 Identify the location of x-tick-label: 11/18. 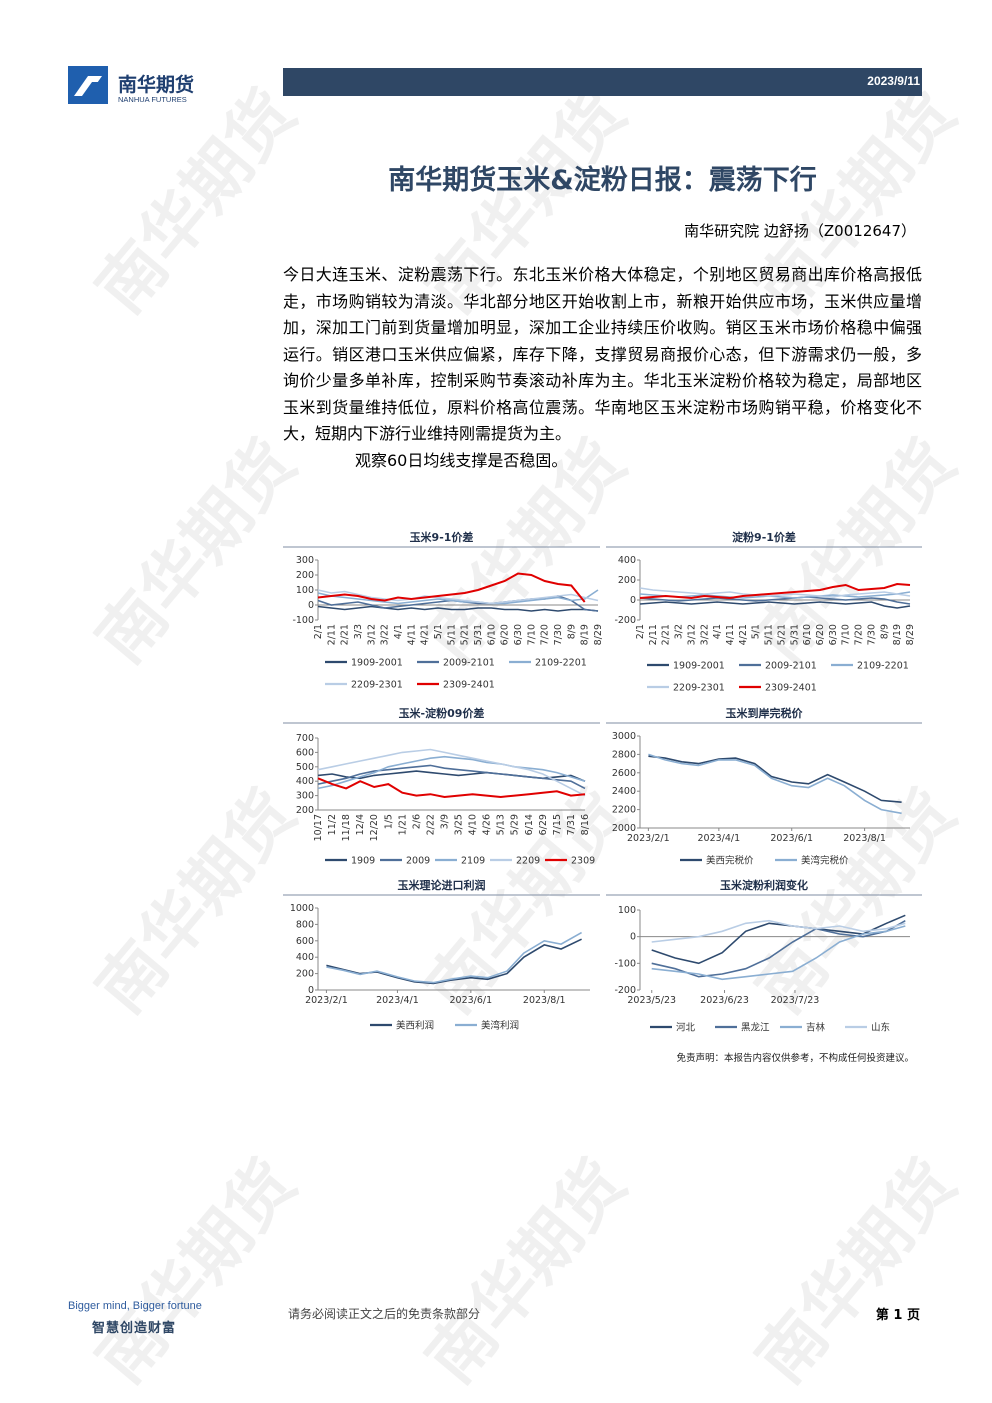
(346, 827).